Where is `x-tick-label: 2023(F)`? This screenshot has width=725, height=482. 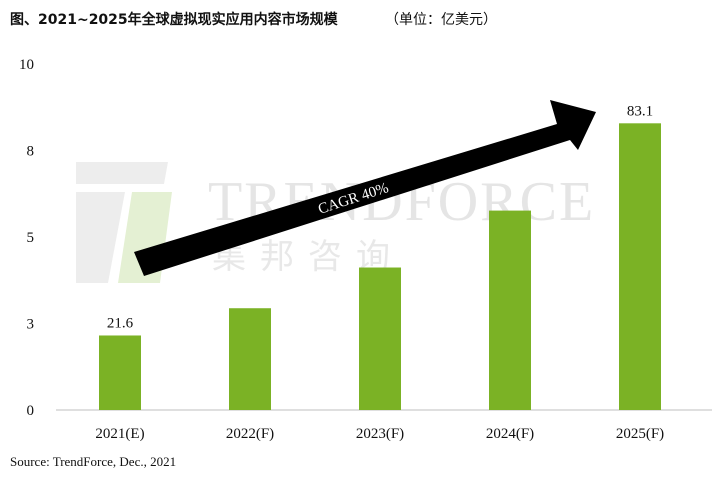 x-tick-label: 2023(F) is located at coordinates (380, 434).